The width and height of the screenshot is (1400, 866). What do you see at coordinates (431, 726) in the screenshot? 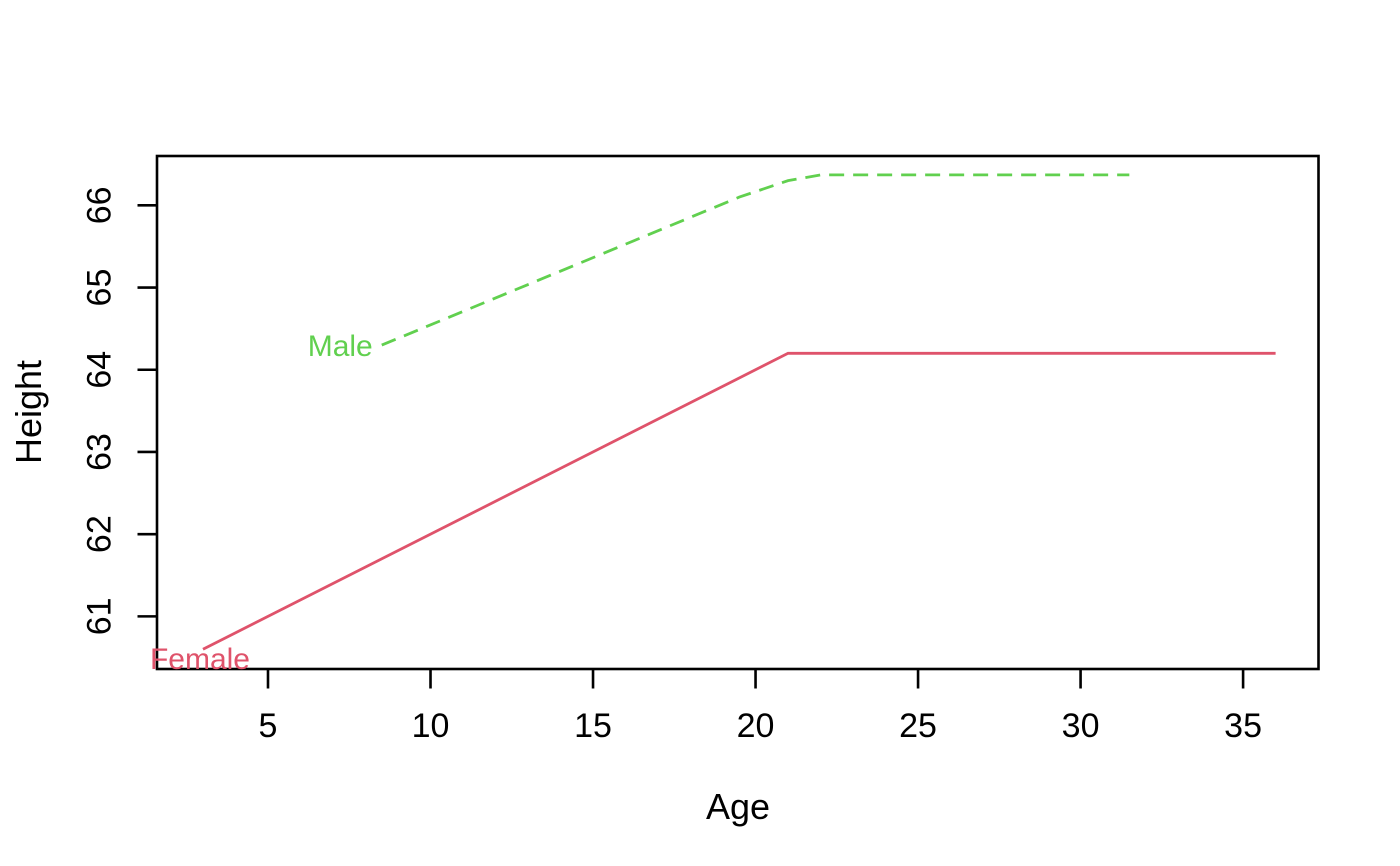
I see `x-tick-label: 10` at bounding box center [431, 726].